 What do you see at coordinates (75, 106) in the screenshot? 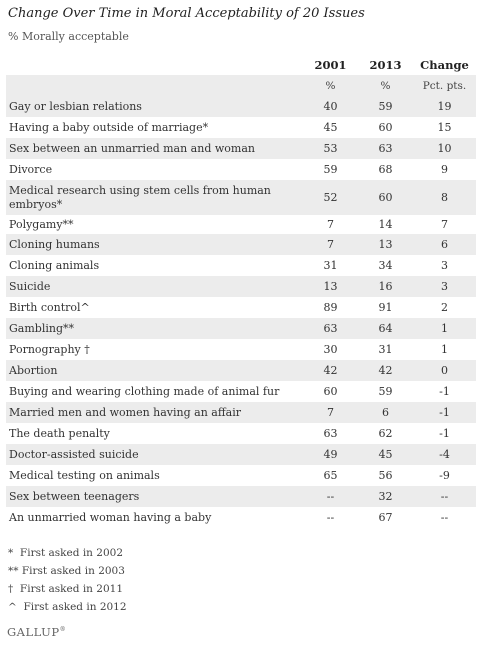
I see `cell-issue: Gay or lesbian relations` at bounding box center [75, 106].